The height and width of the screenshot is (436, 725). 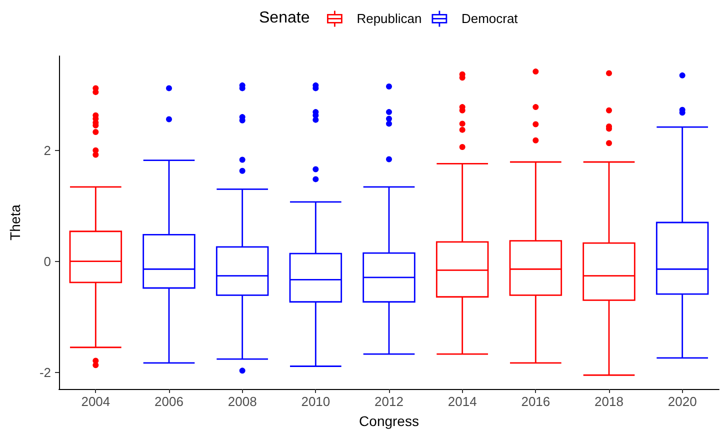 What do you see at coordinates (535, 401) in the screenshot?
I see `x-tick-label: 2016` at bounding box center [535, 401].